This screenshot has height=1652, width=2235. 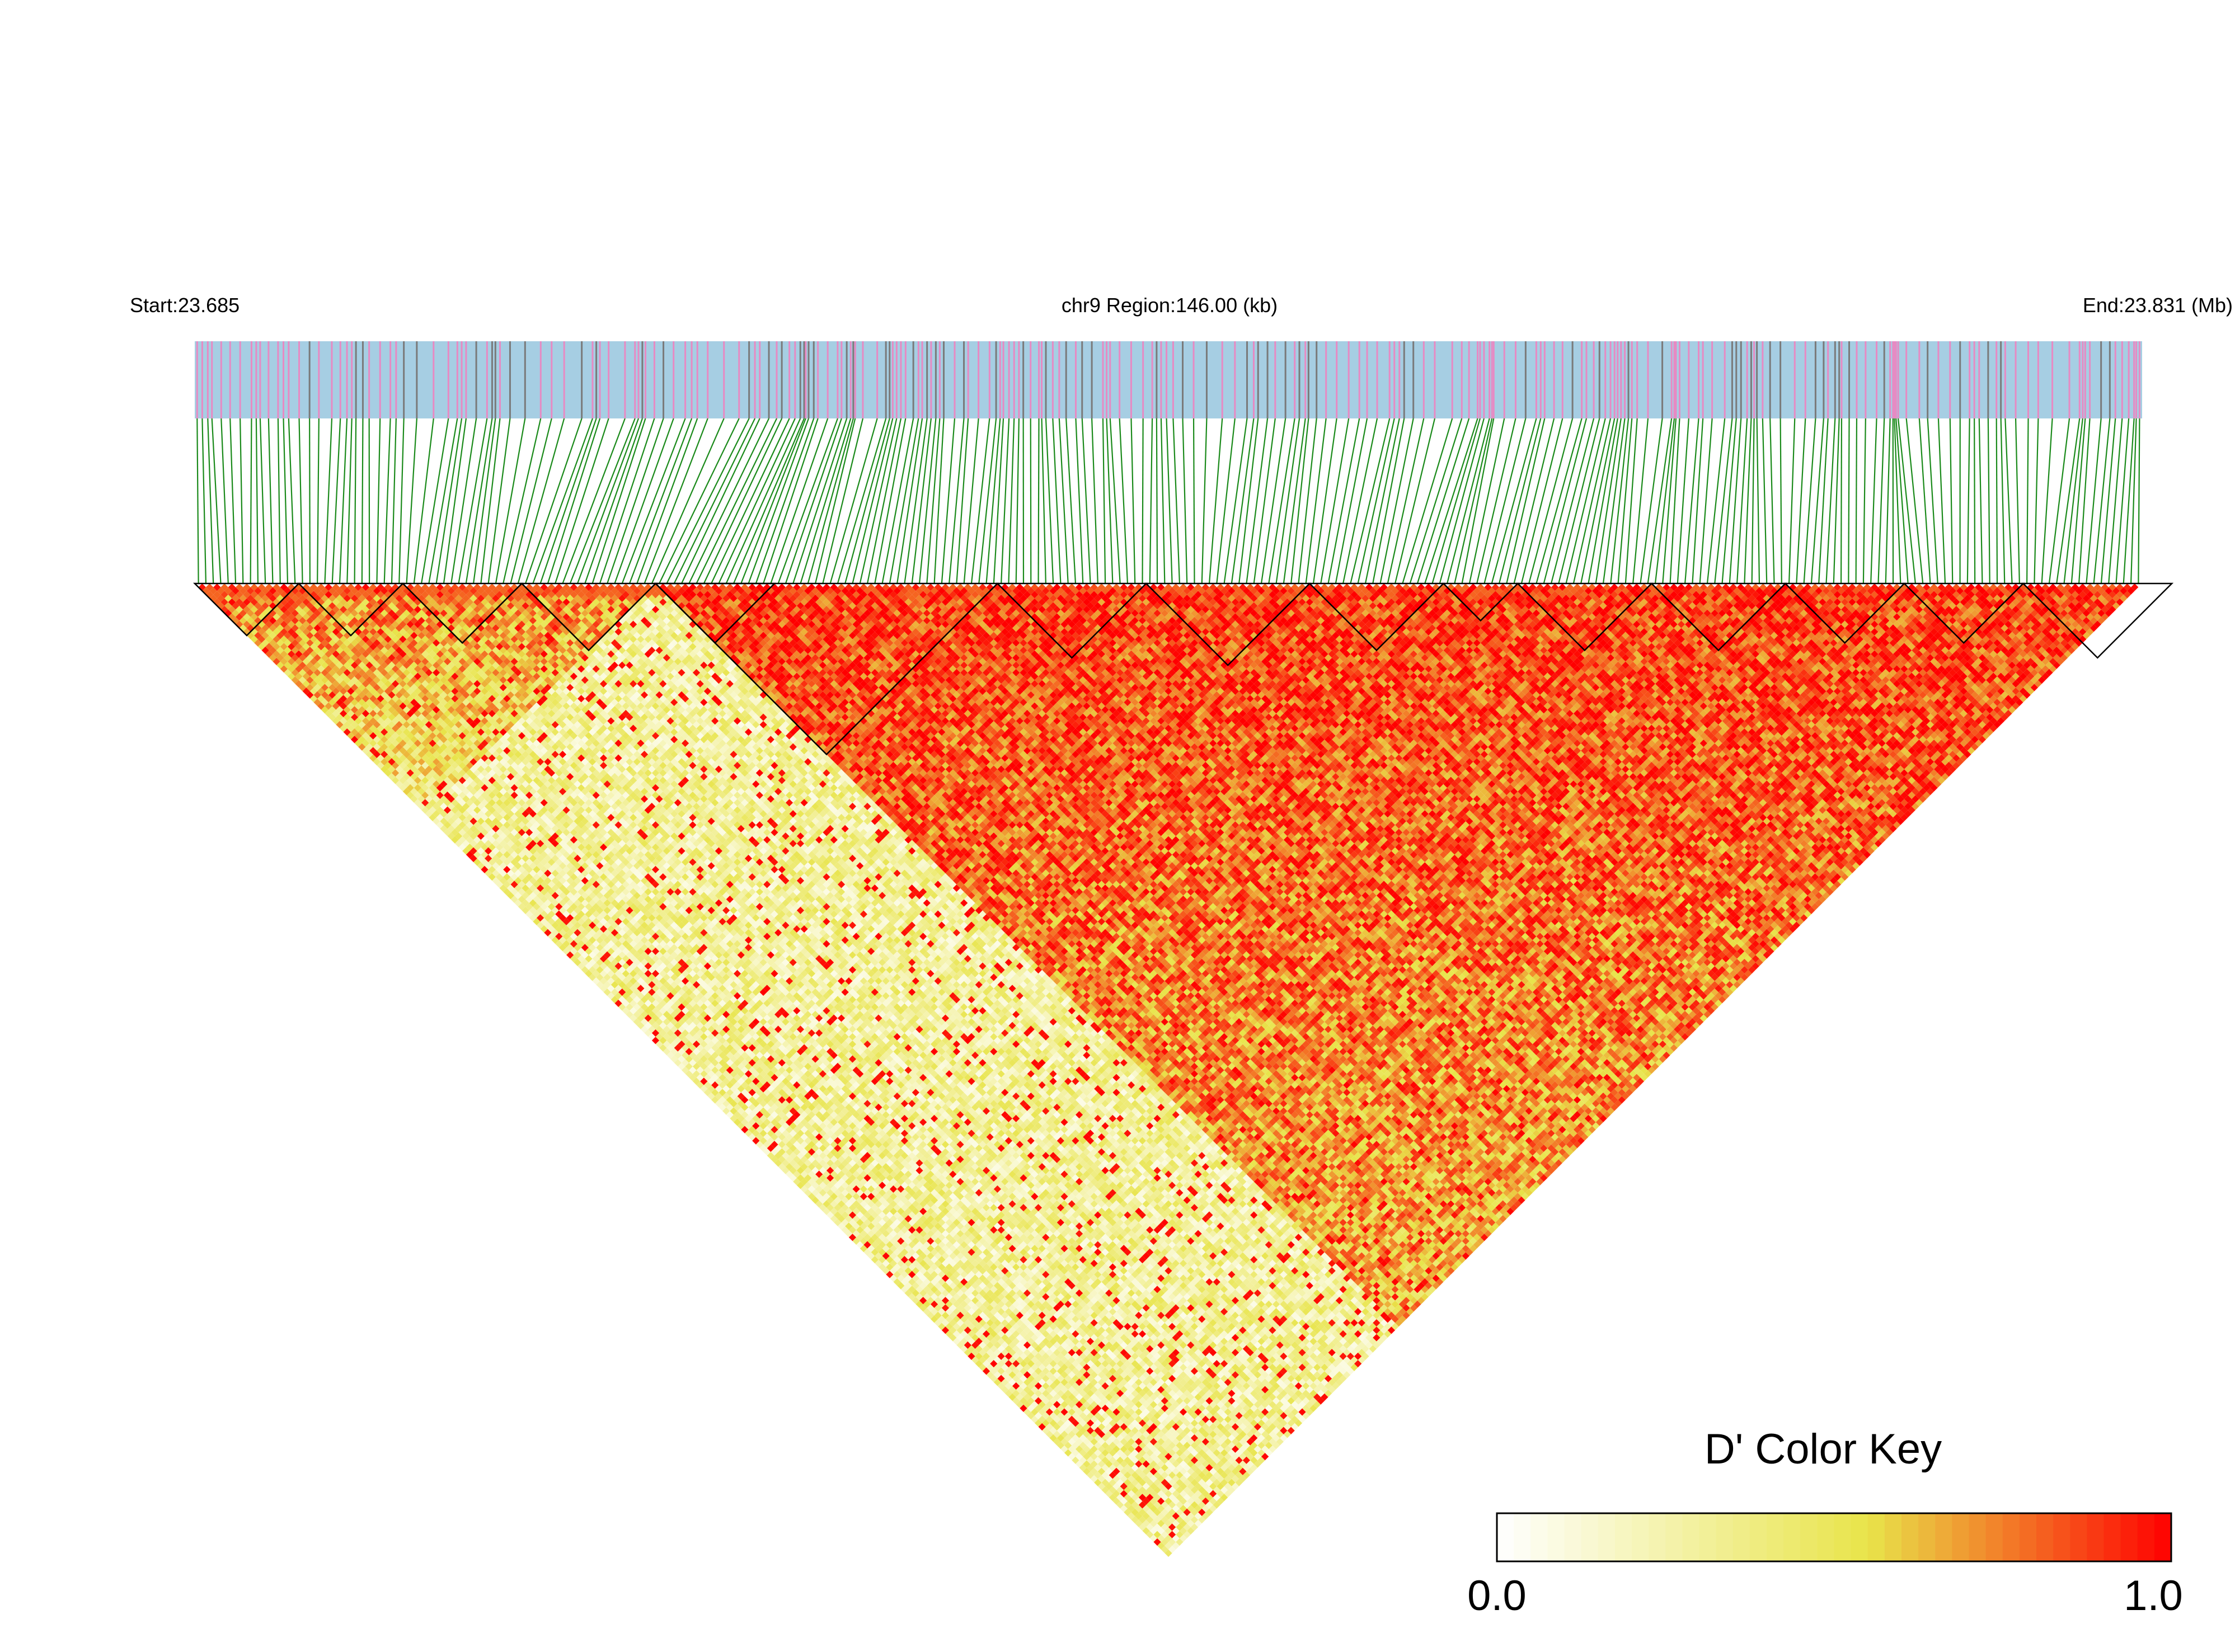 What do you see at coordinates (2158, 306) in the screenshot?
I see `end-label: End:23.831 (Mb)` at bounding box center [2158, 306].